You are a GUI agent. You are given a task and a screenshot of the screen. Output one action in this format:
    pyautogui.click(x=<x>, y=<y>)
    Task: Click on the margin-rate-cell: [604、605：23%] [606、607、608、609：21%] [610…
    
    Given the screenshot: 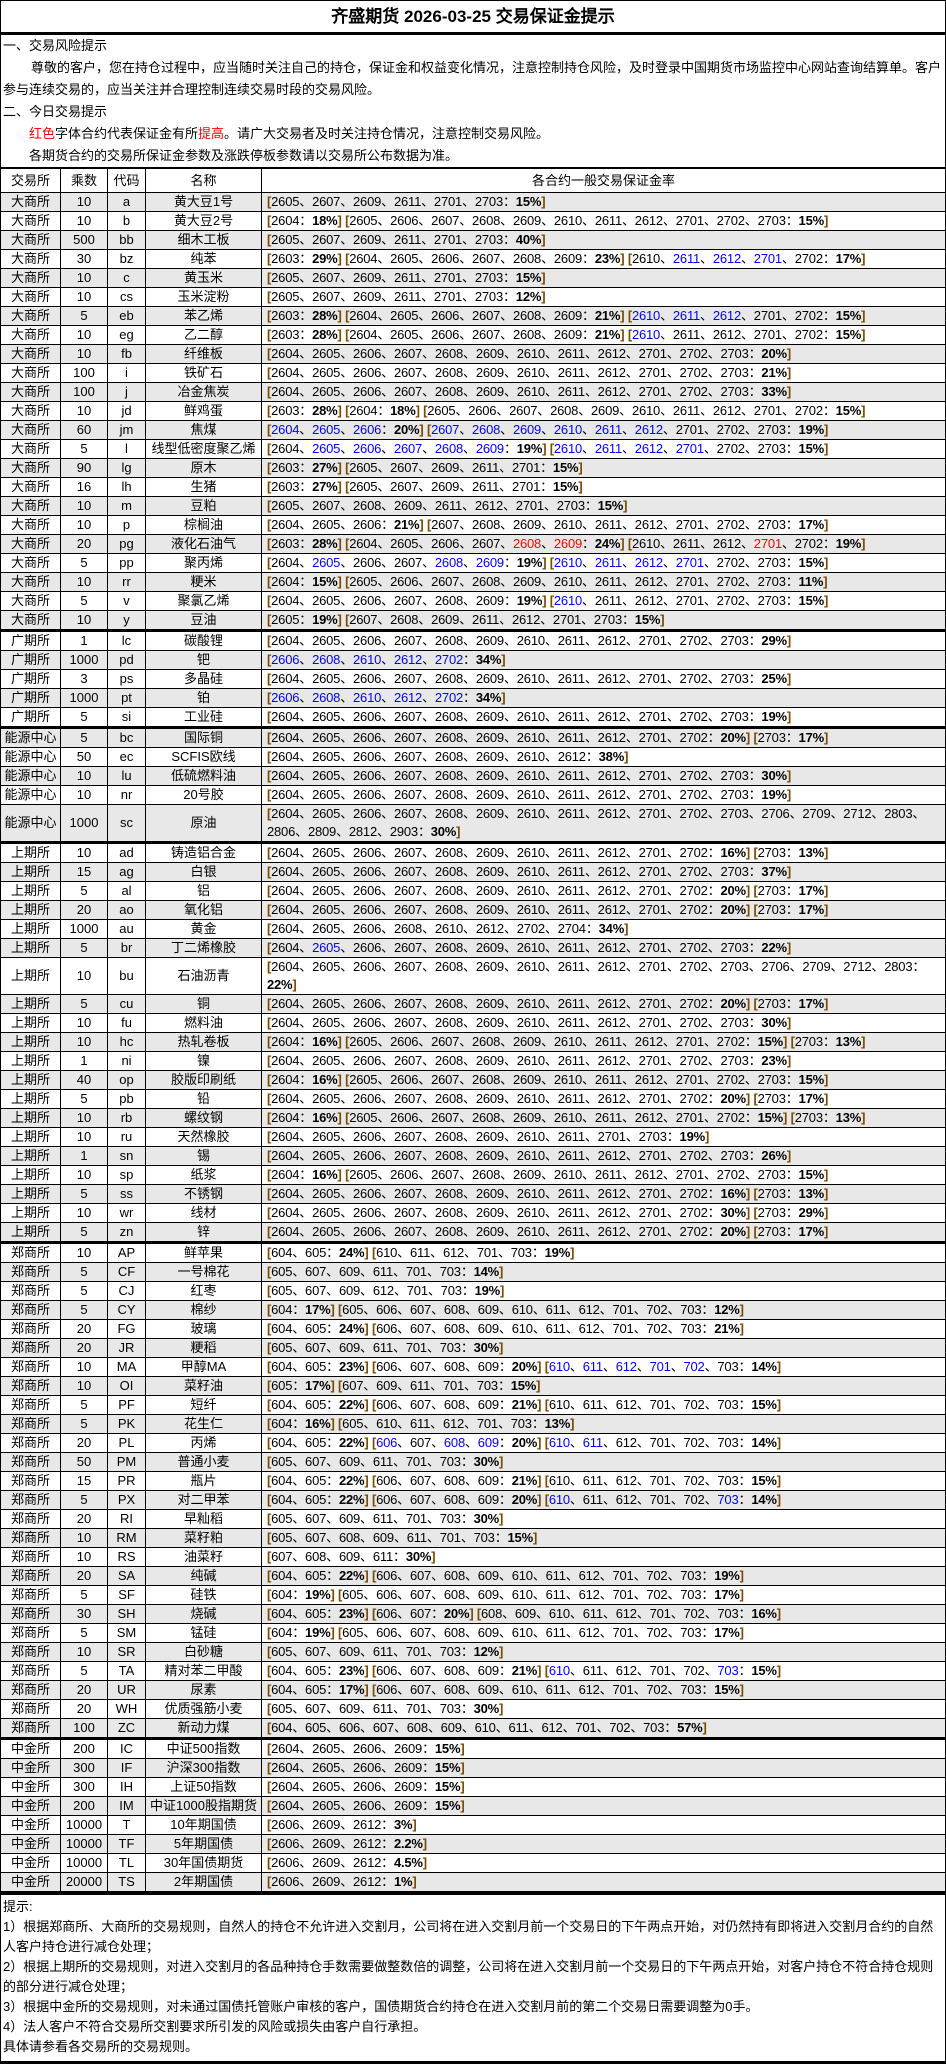 What is the action you would take?
    pyautogui.click(x=603, y=1671)
    